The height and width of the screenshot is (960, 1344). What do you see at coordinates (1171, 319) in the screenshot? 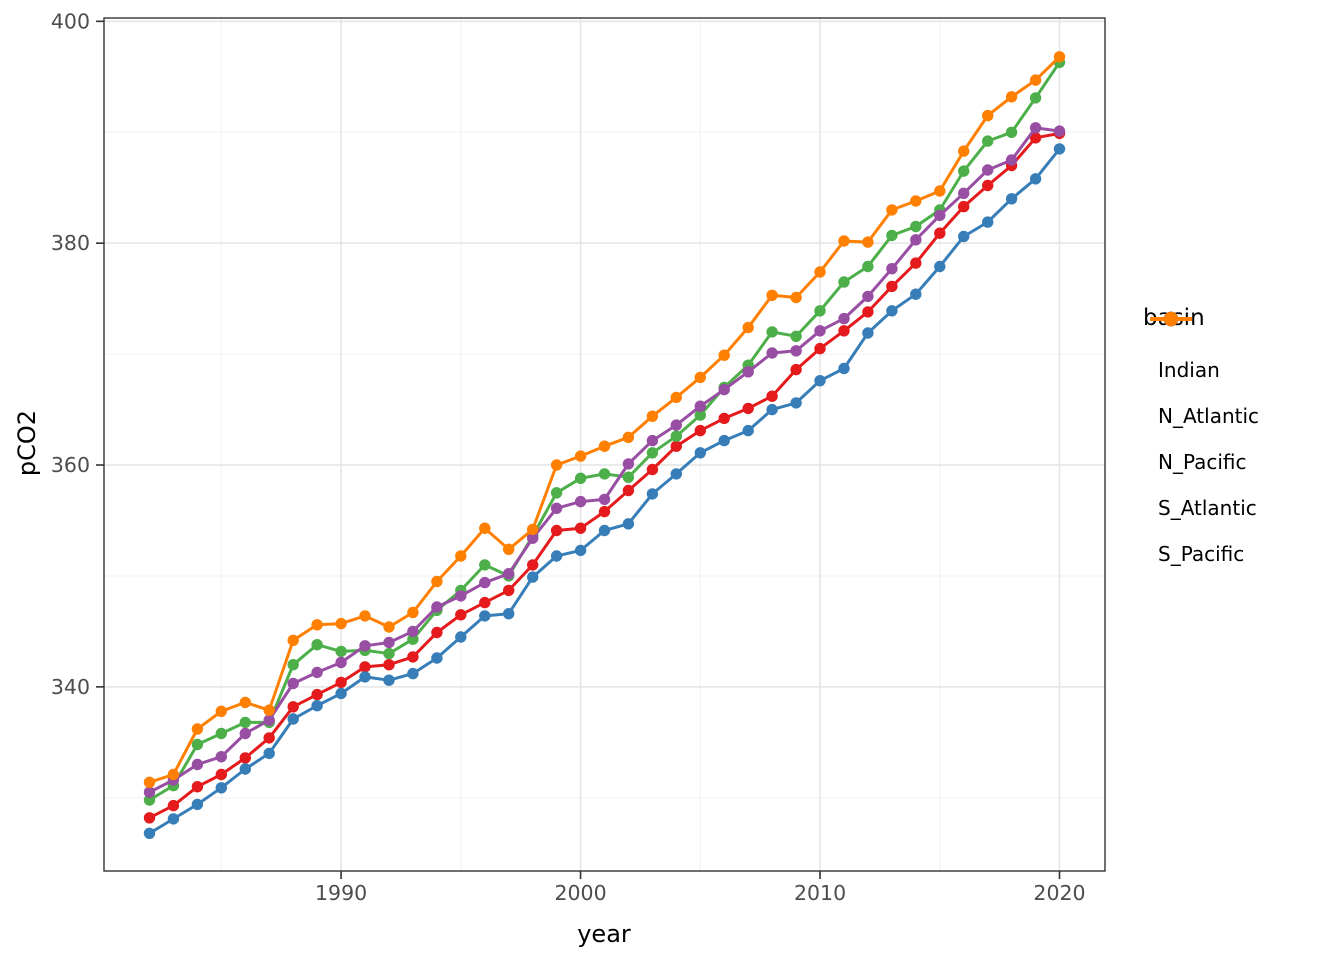
I see `legend-key-icon` at bounding box center [1171, 319].